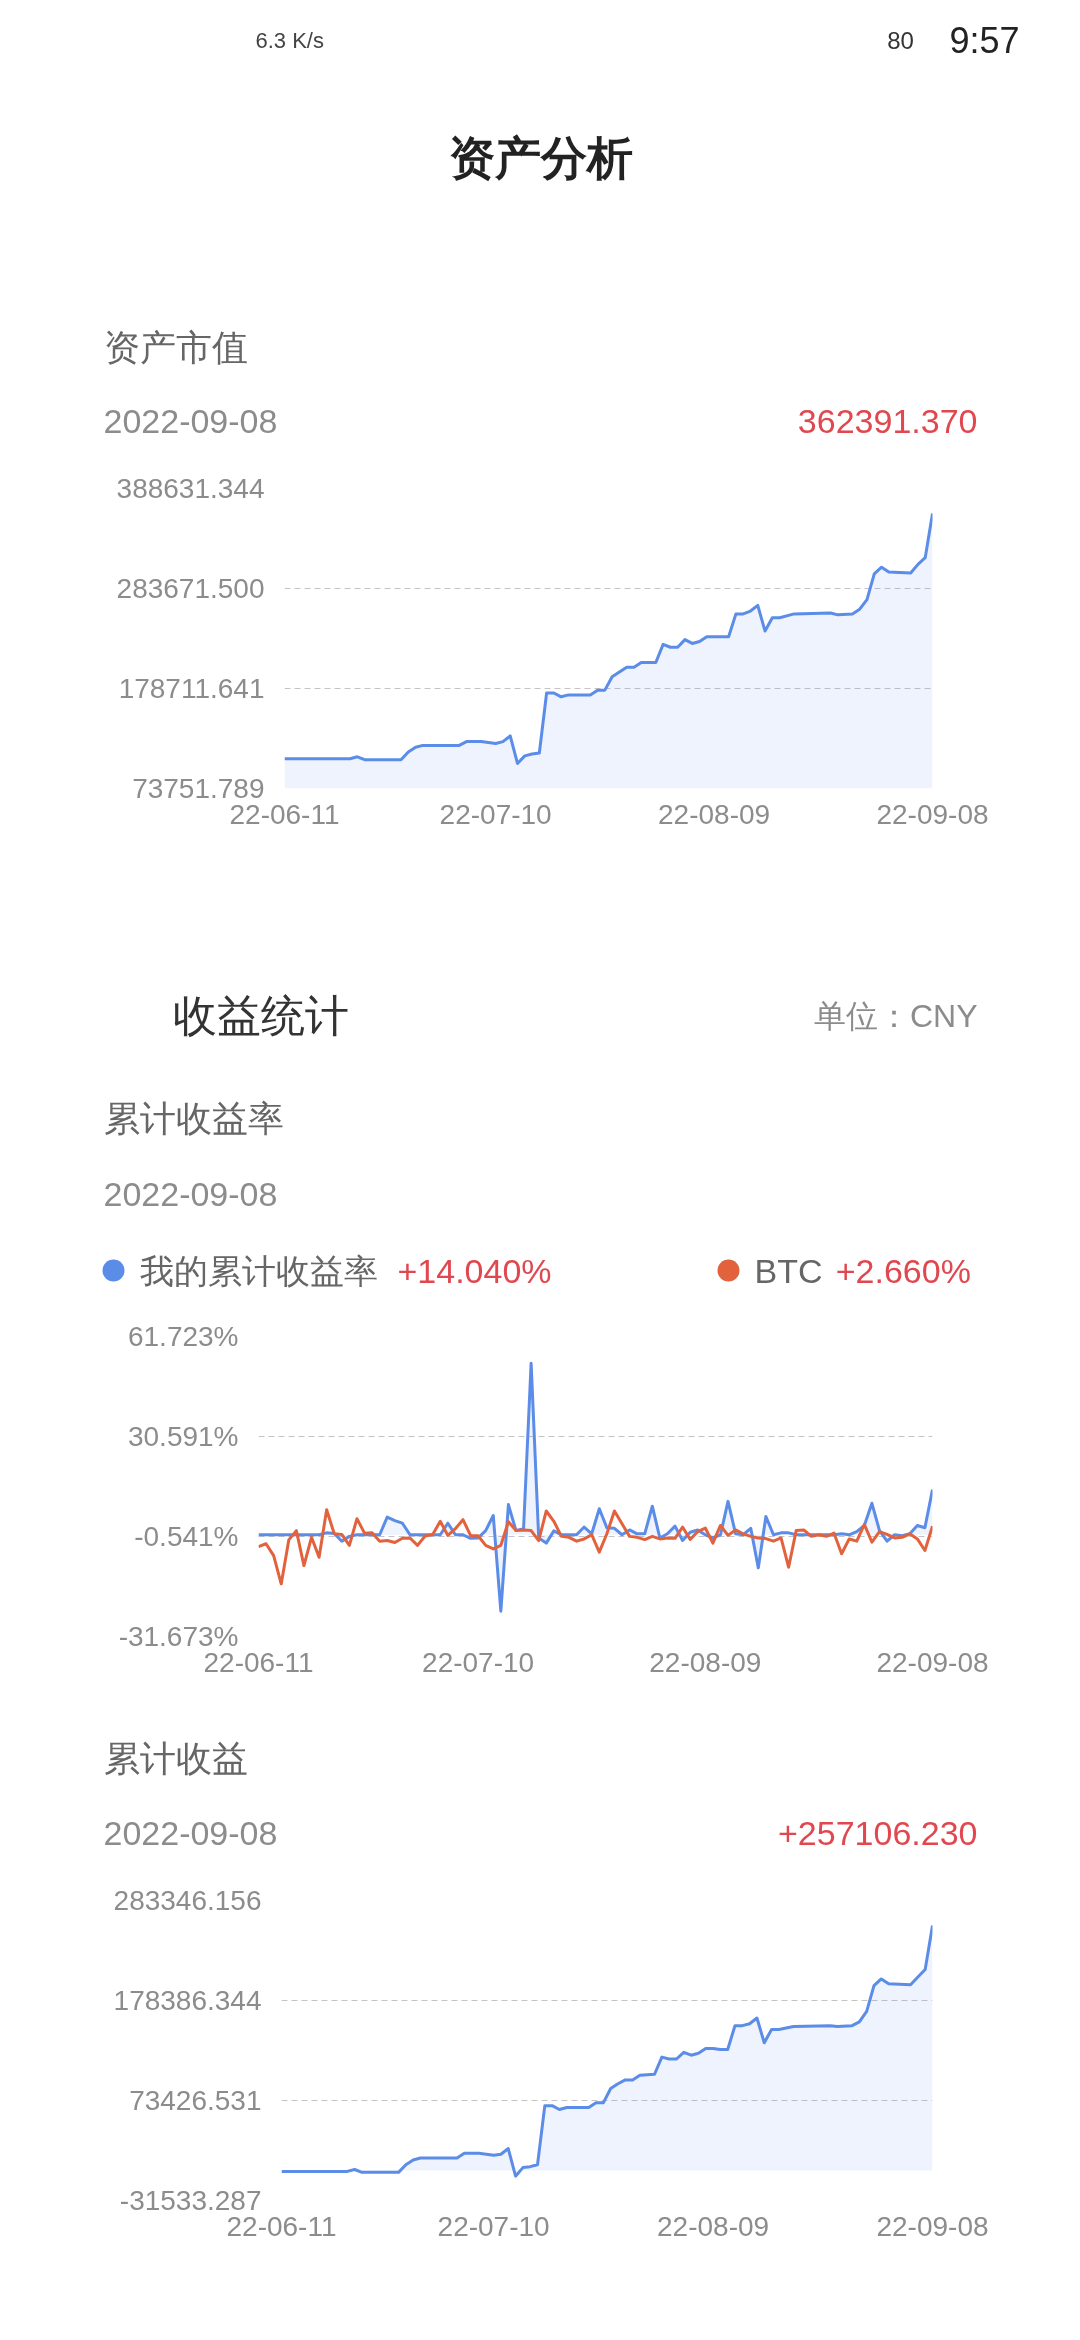 The width and height of the screenshot is (1080, 2340). What do you see at coordinates (175, 1758) in the screenshot?
I see `chart-title: 累计收益` at bounding box center [175, 1758].